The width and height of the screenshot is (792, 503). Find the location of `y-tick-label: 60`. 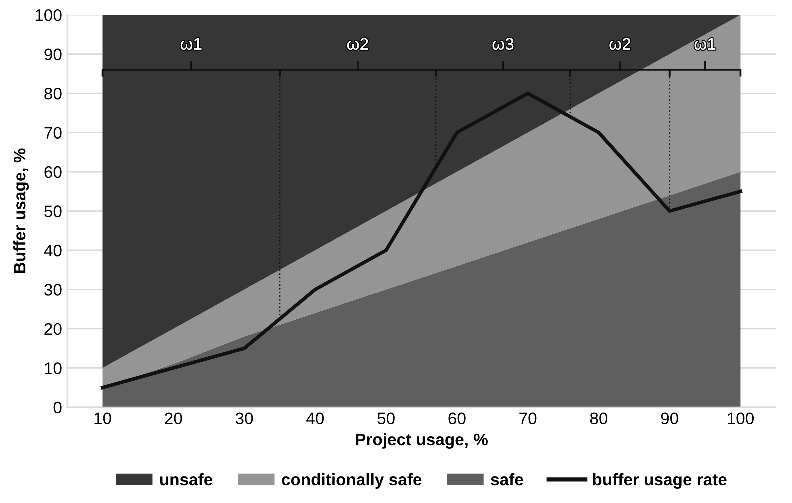

y-tick-label: 60 is located at coordinates (53, 172).